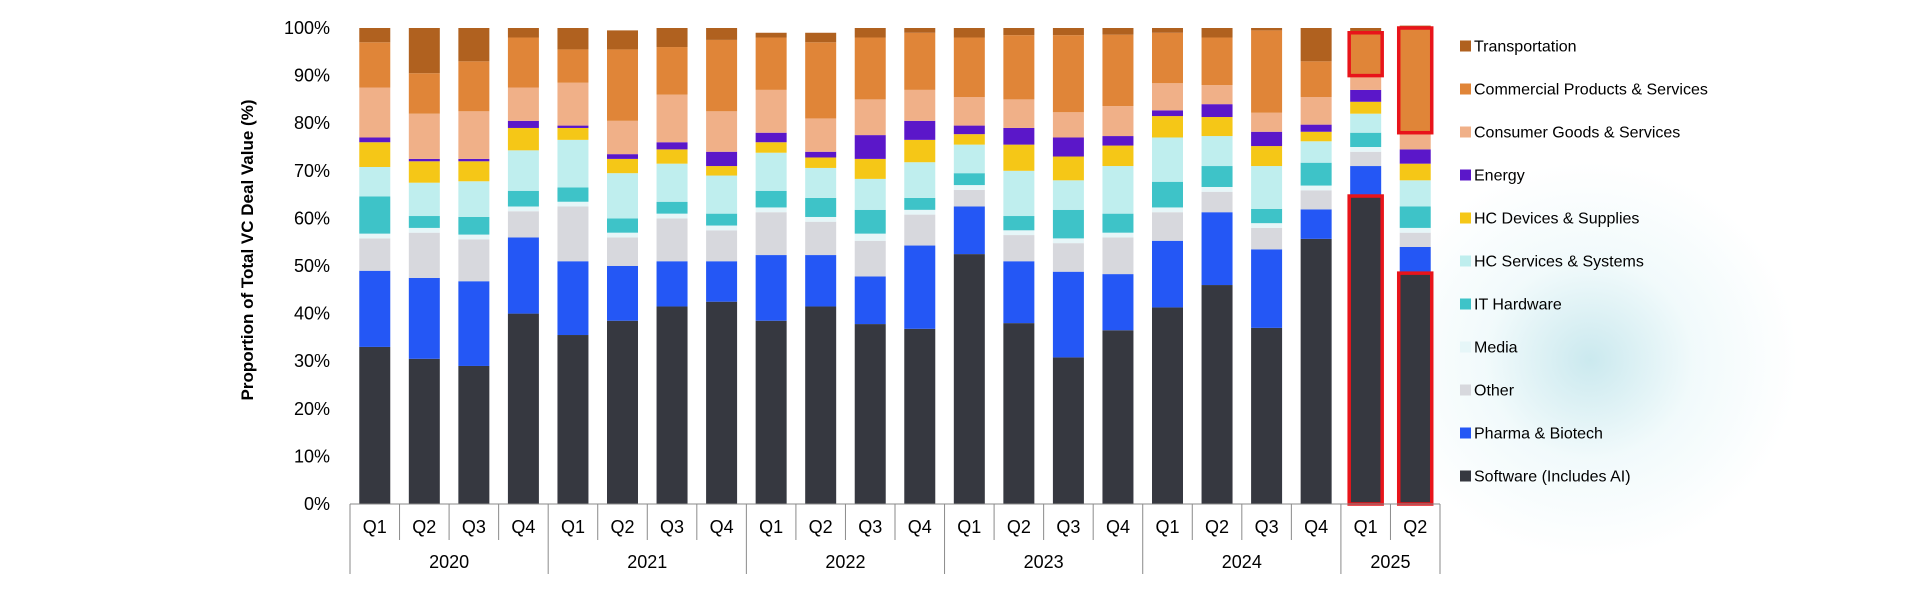  What do you see at coordinates (1496, 348) in the screenshot?
I see `legend-label: Media` at bounding box center [1496, 348].